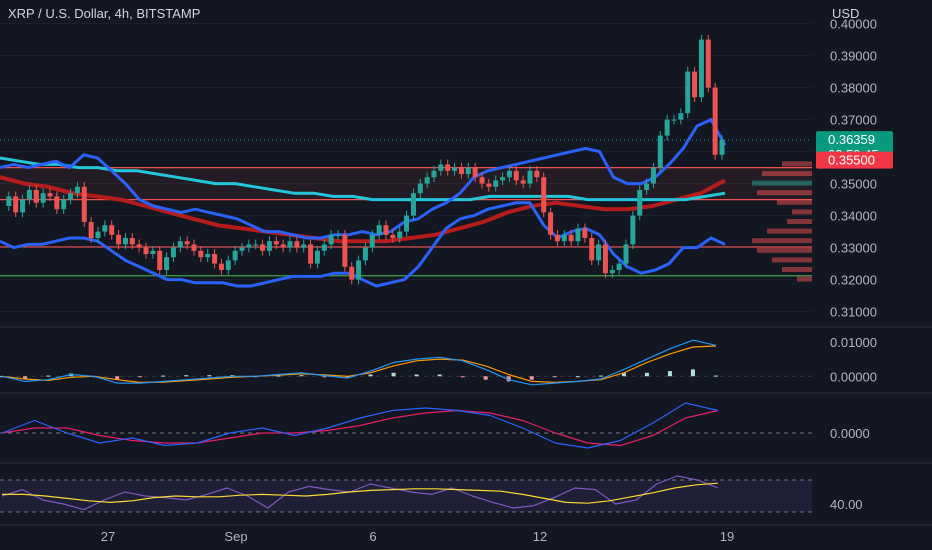 The width and height of the screenshot is (932, 550). Describe the element at coordinates (851, 139) in the screenshot. I see `last-price-value: 0.36359` at that location.